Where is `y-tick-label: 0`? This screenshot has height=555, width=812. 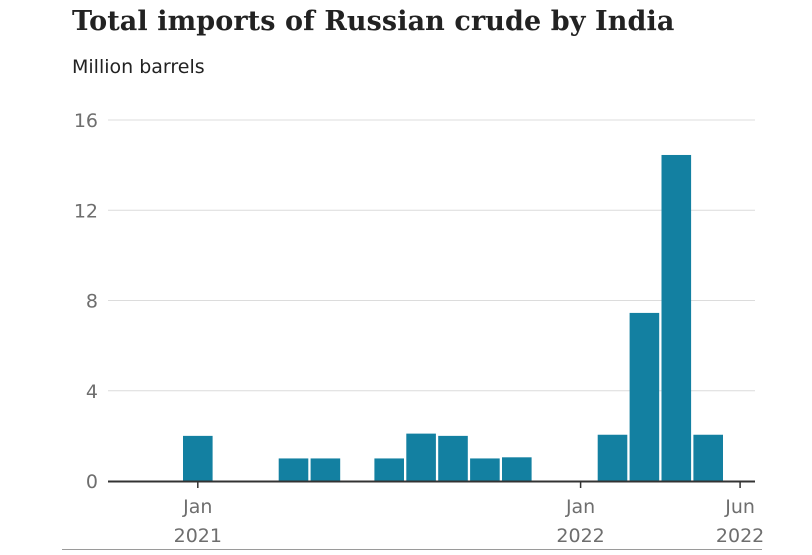 y-tick-label: 0 is located at coordinates (92, 482).